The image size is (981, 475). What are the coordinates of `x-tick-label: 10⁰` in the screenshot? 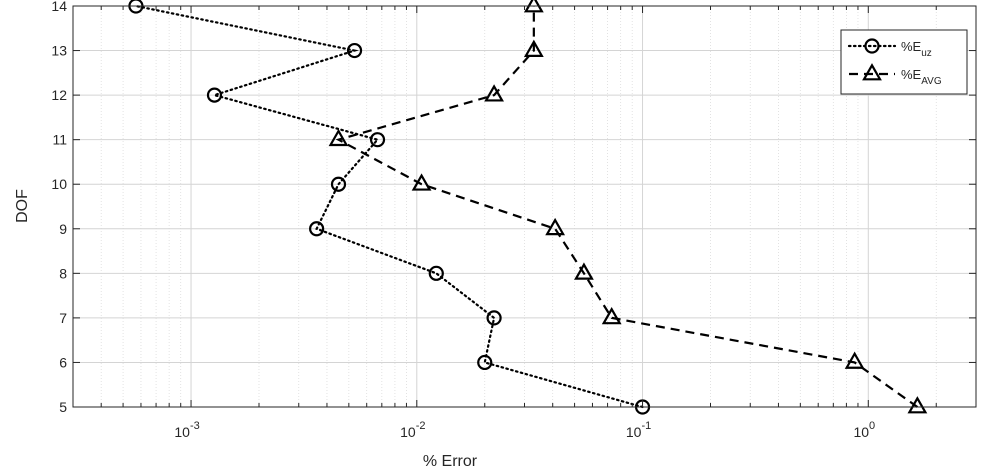 It's located at (864, 430).